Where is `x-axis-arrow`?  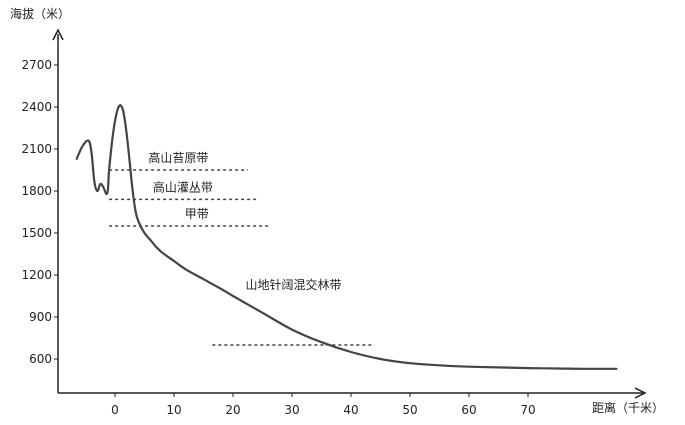
x-axis-arrow is located at coordinates (640, 393).